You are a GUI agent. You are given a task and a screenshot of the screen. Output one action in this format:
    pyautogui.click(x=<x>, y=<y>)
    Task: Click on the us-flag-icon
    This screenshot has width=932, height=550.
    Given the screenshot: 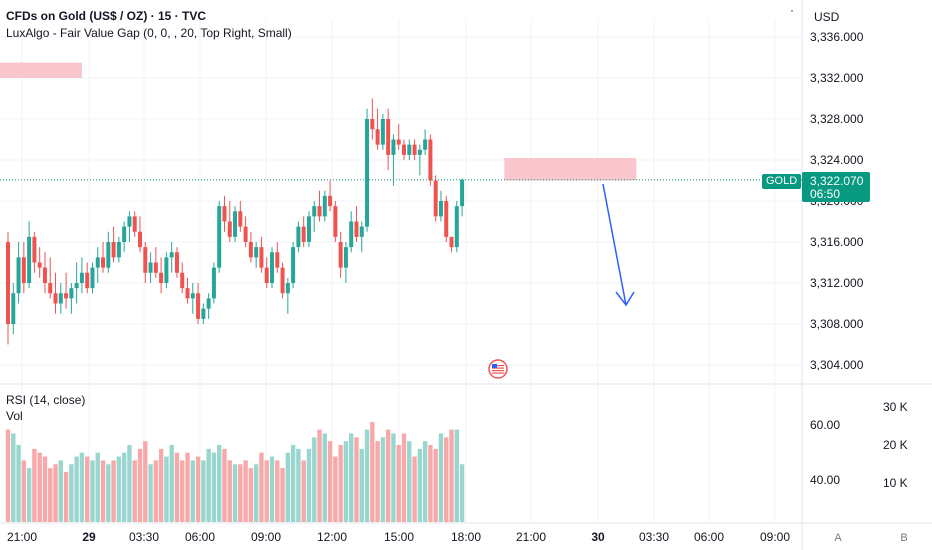 What is the action you would take?
    pyautogui.click(x=498, y=369)
    